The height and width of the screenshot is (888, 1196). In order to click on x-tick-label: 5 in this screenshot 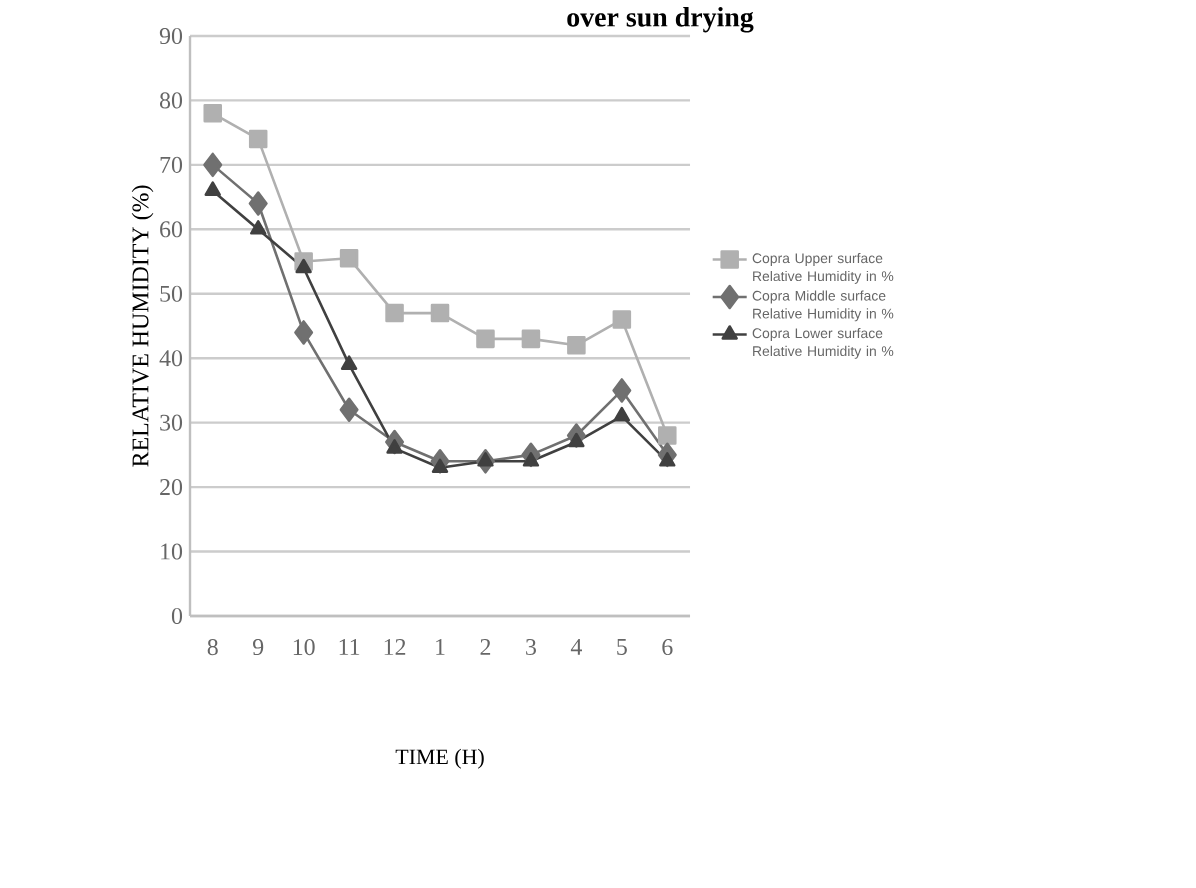, I will do `click(622, 647)`.